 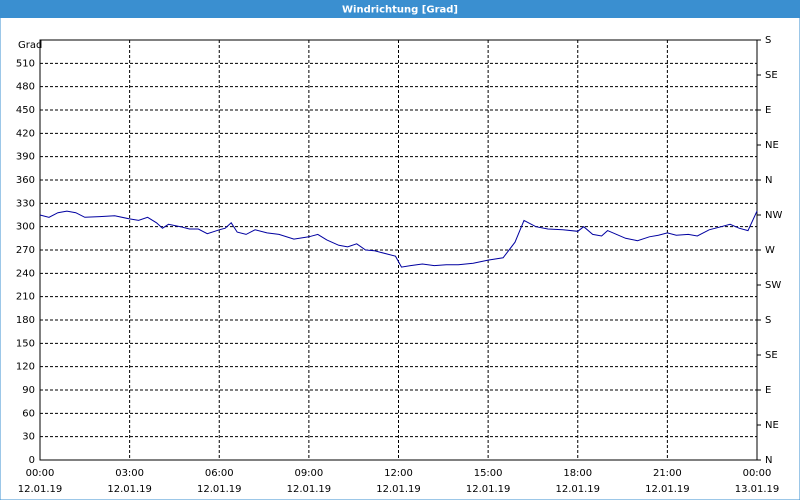 What do you see at coordinates (25, 180) in the screenshot?
I see `y-tick-label: 360` at bounding box center [25, 180].